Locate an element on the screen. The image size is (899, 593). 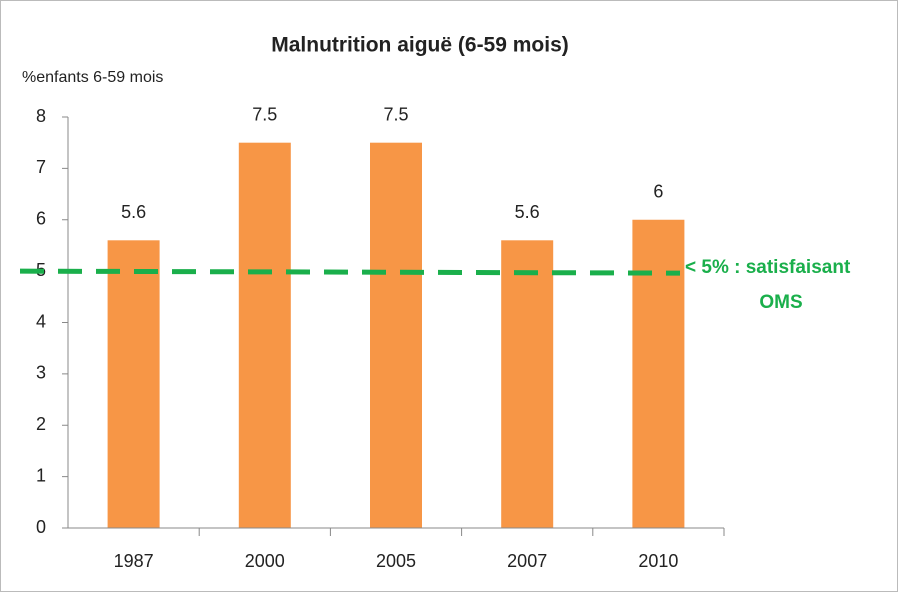
annotation: < 5% : satisfaisant is located at coordinates (768, 267).